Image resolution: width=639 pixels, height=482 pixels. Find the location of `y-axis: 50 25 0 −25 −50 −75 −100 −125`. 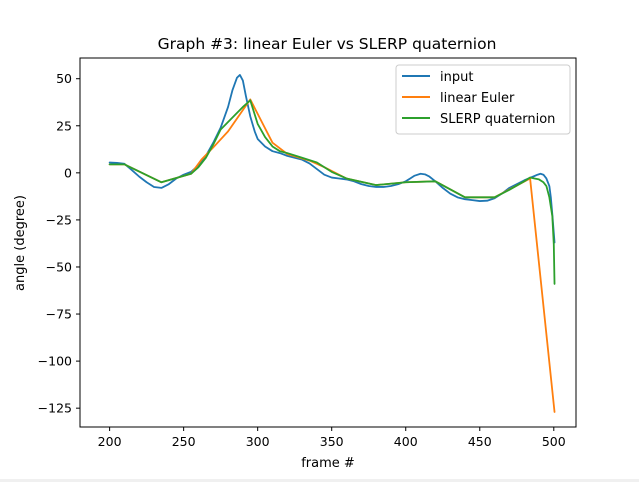

y-axis: 50 25 0 −25 −50 −75 −100 −125 is located at coordinates (59, 243).